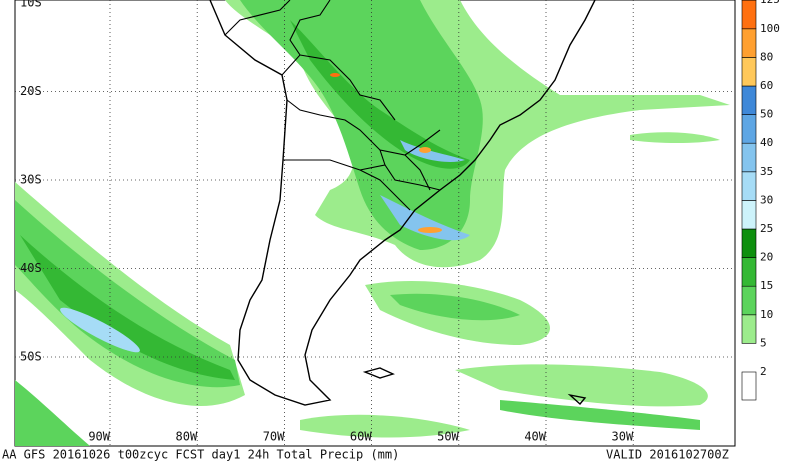 Image resolution: width=808 pixels, height=470 pixels. Describe the element at coordinates (770, 3) in the screenshot. I see `colorbar-label: 125` at that location.